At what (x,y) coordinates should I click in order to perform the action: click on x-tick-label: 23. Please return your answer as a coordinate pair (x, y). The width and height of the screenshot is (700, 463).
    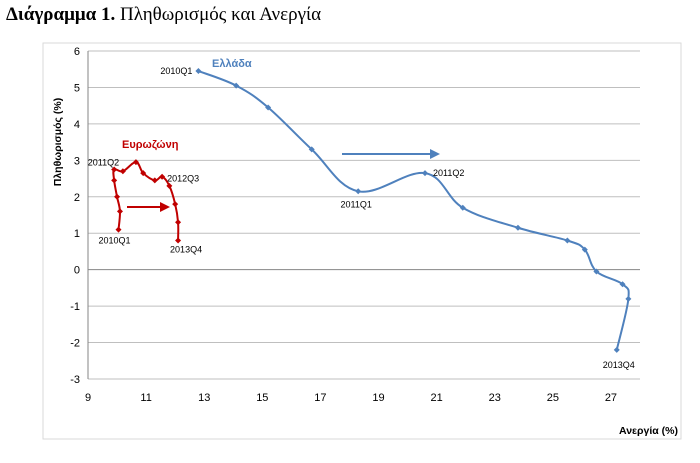
    Looking at the image, I should click on (495, 398).